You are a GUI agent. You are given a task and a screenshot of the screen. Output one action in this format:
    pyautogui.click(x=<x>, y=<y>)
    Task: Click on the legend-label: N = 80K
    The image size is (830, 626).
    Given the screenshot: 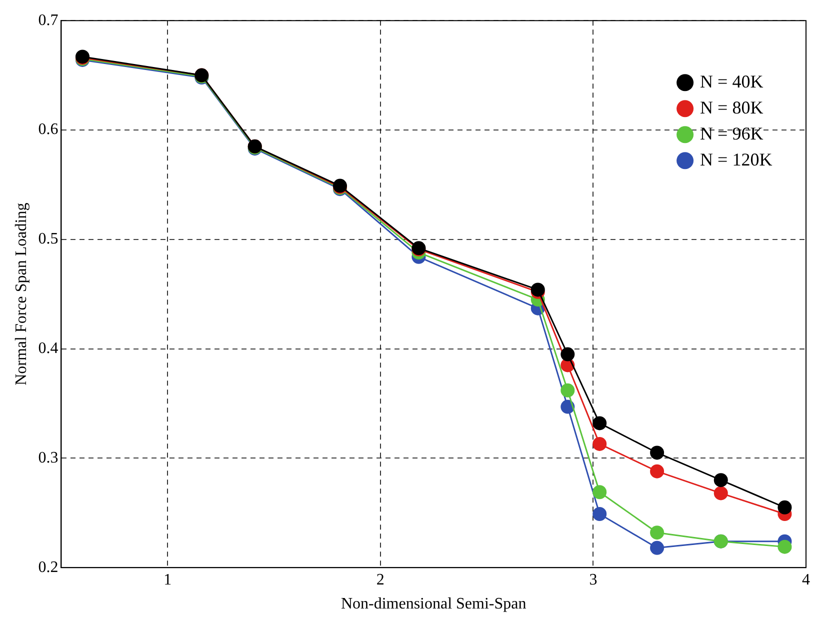 What is the action you would take?
    pyautogui.click(x=732, y=107)
    